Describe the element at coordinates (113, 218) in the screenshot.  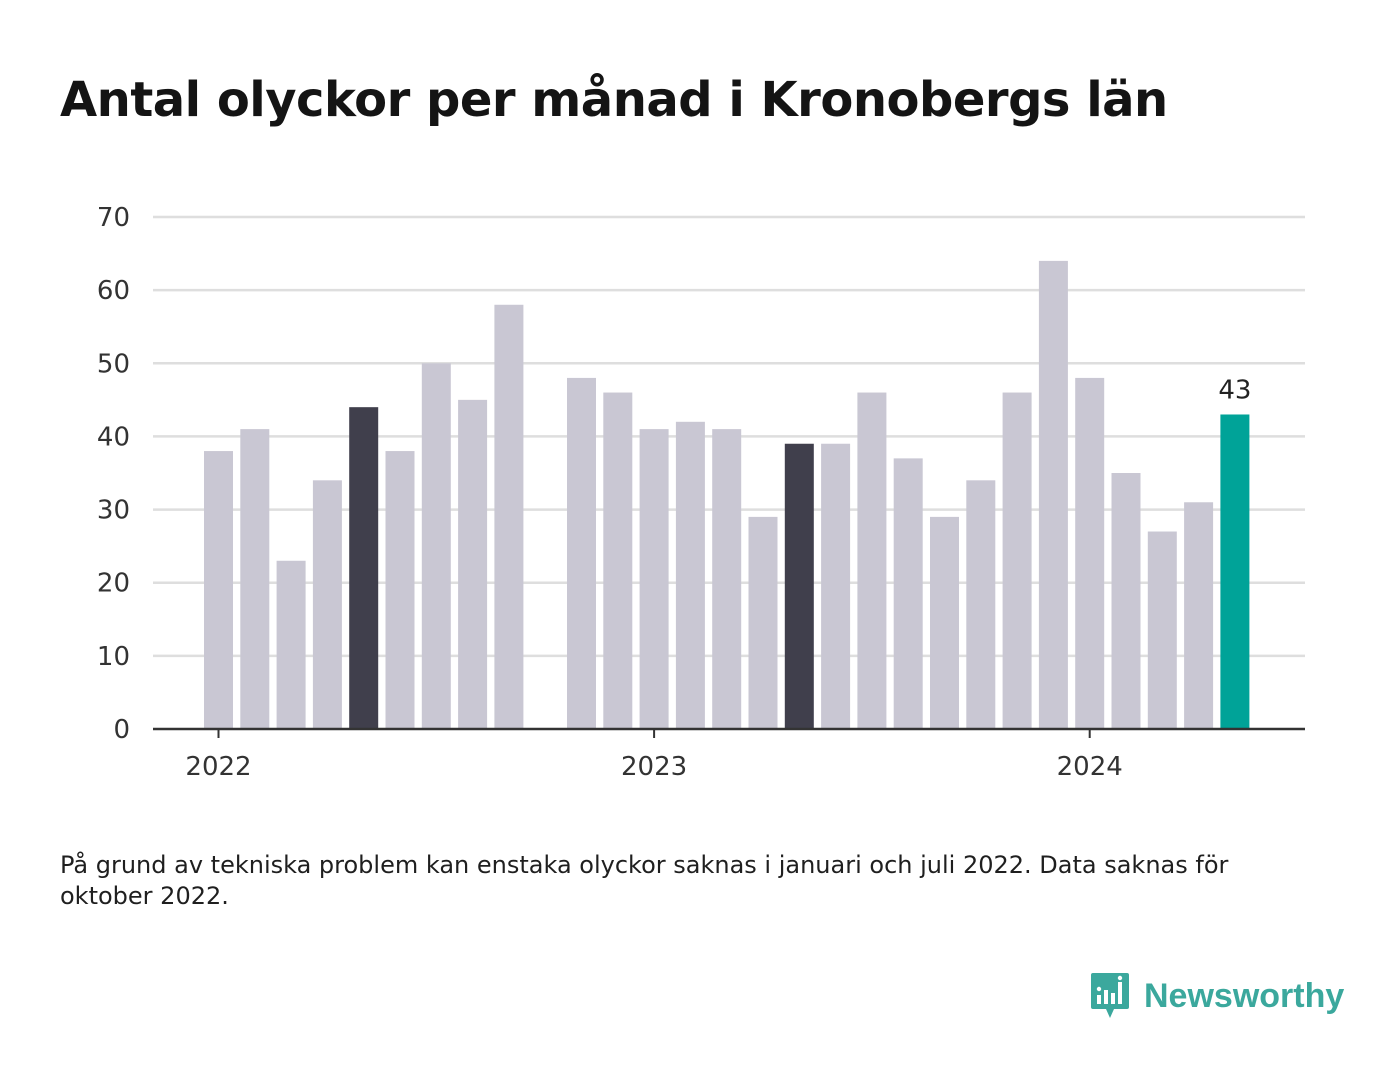
I see `y-tick-label: 70` at that location.